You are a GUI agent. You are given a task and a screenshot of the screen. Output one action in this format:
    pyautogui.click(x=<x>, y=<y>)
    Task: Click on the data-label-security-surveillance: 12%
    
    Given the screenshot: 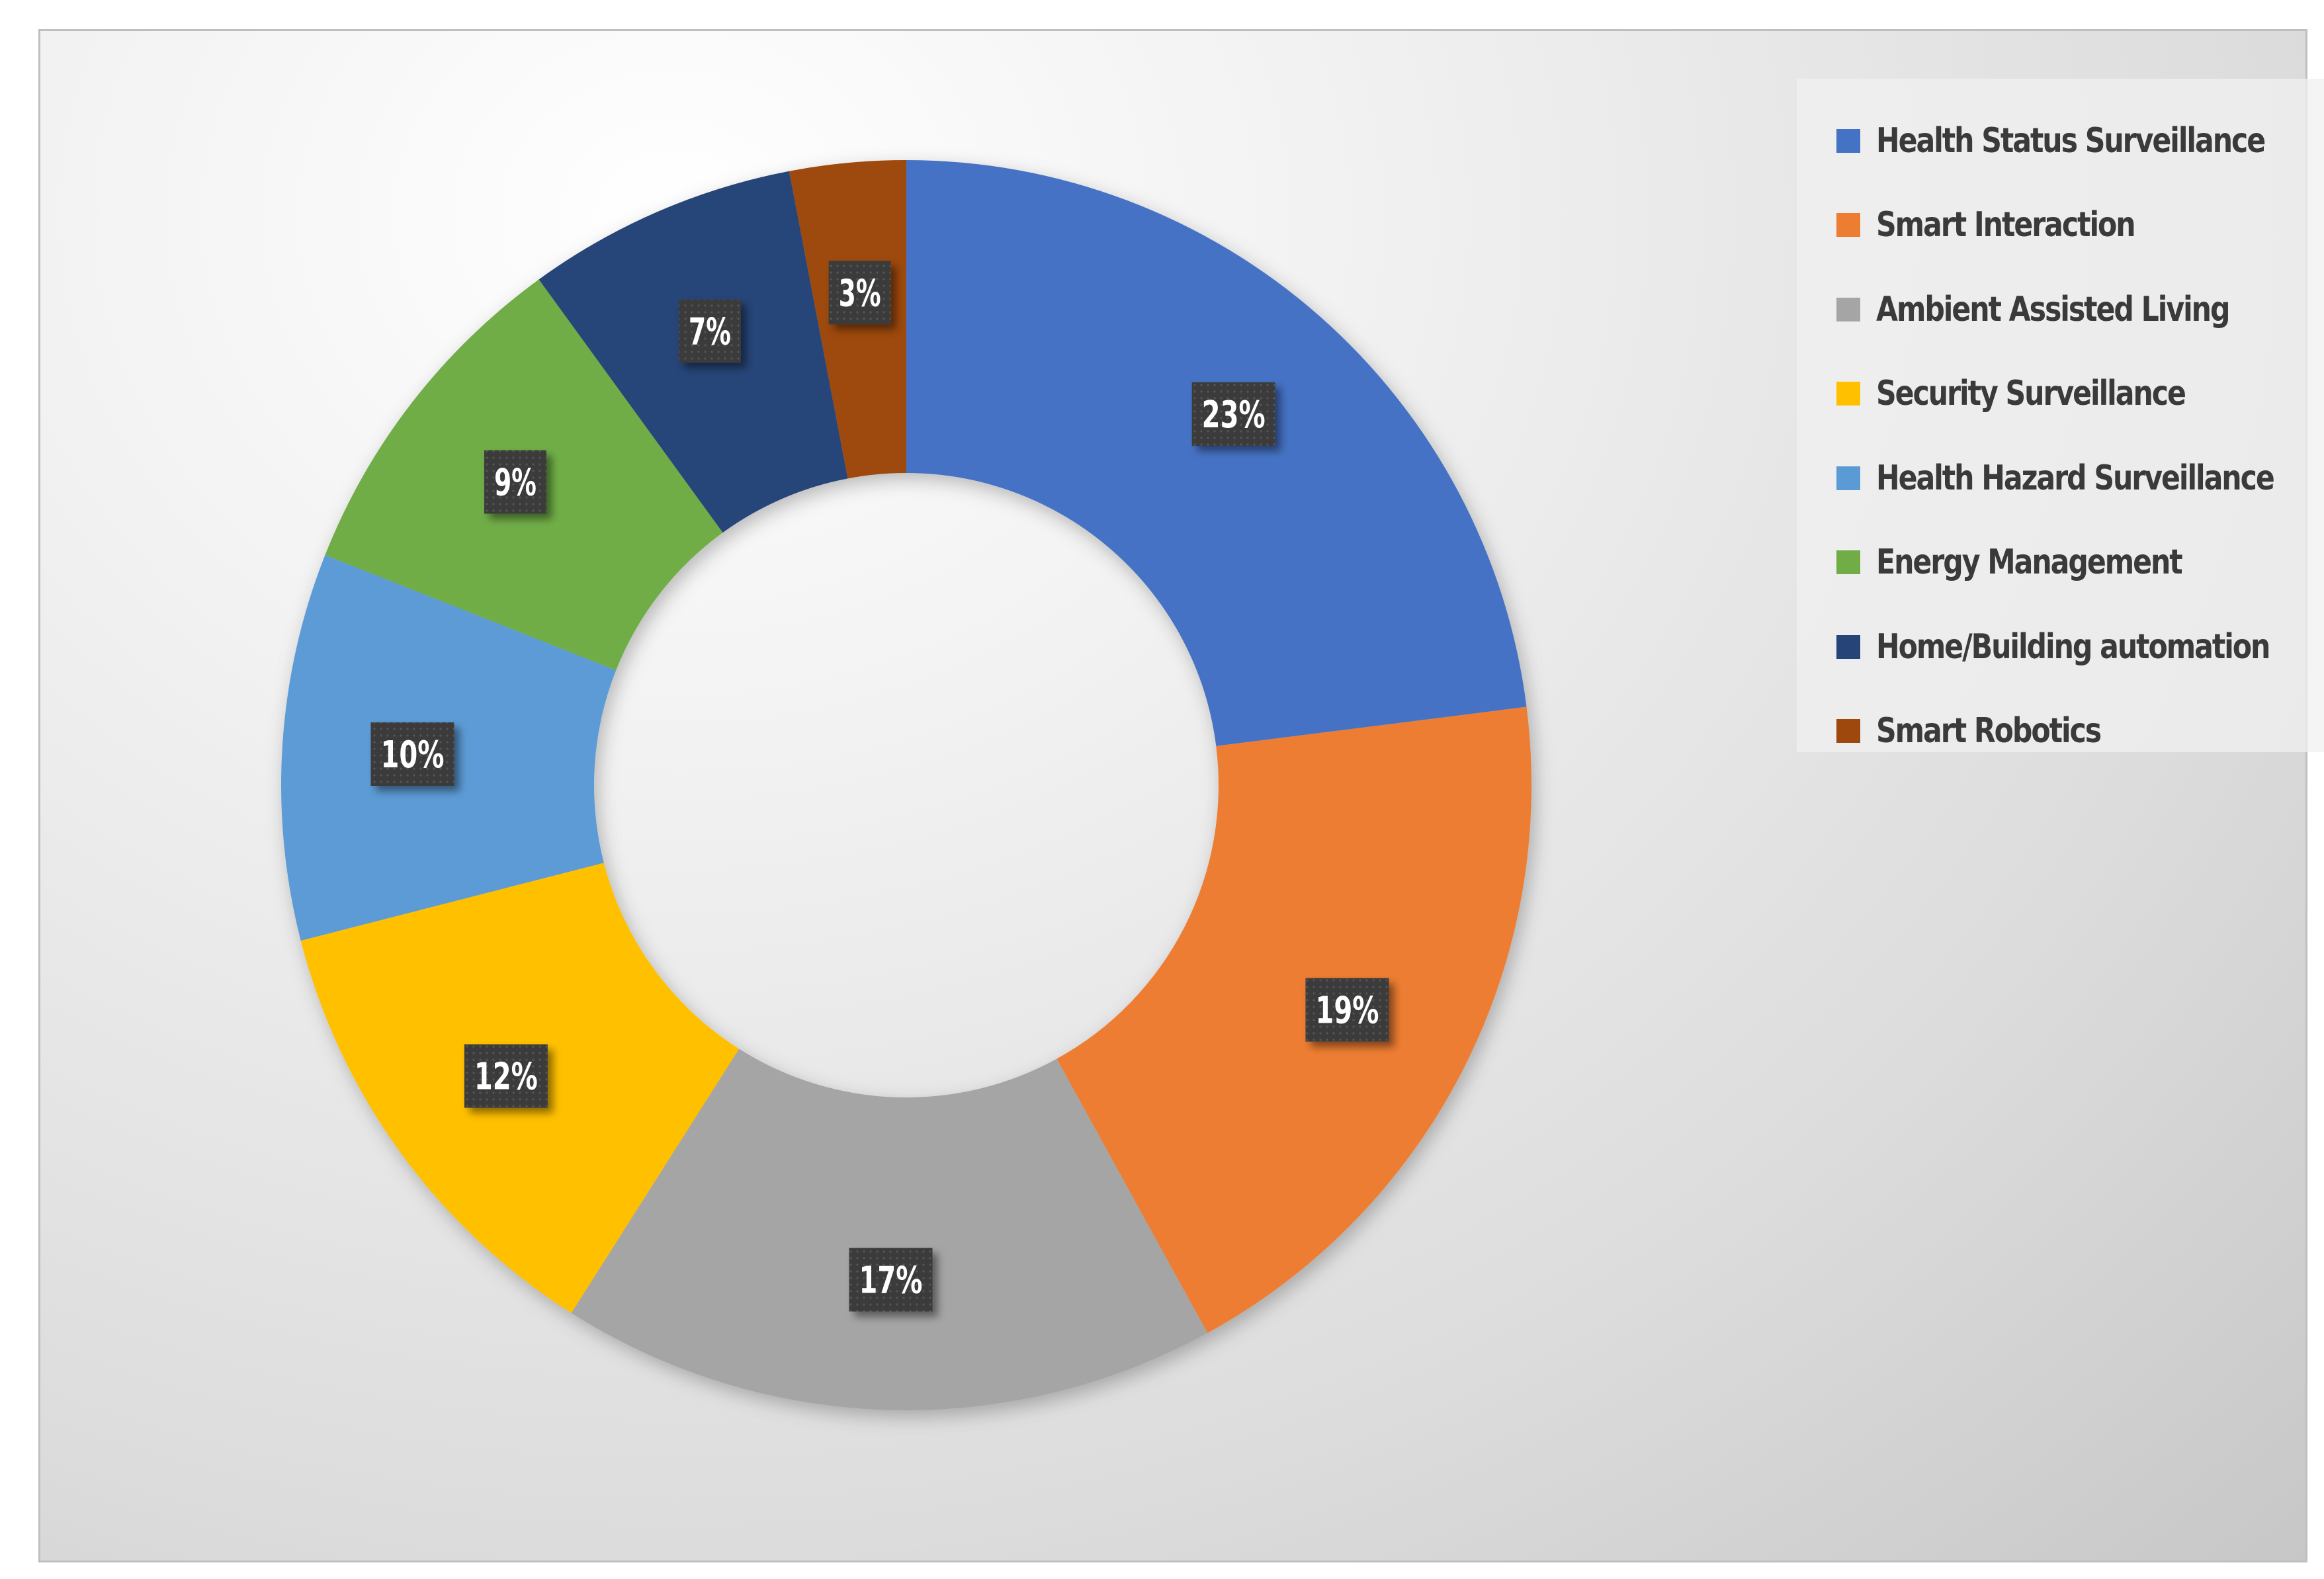 What is the action you would take?
    pyautogui.click(x=506, y=1076)
    